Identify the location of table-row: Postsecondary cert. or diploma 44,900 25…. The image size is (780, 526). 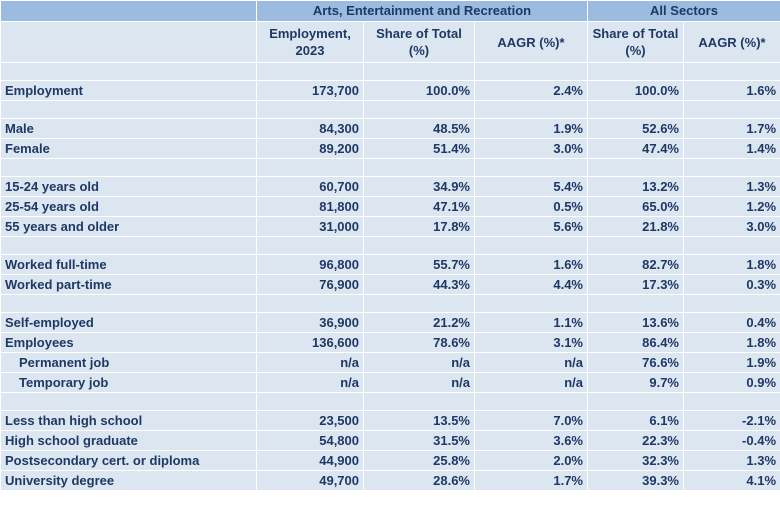
(390, 460).